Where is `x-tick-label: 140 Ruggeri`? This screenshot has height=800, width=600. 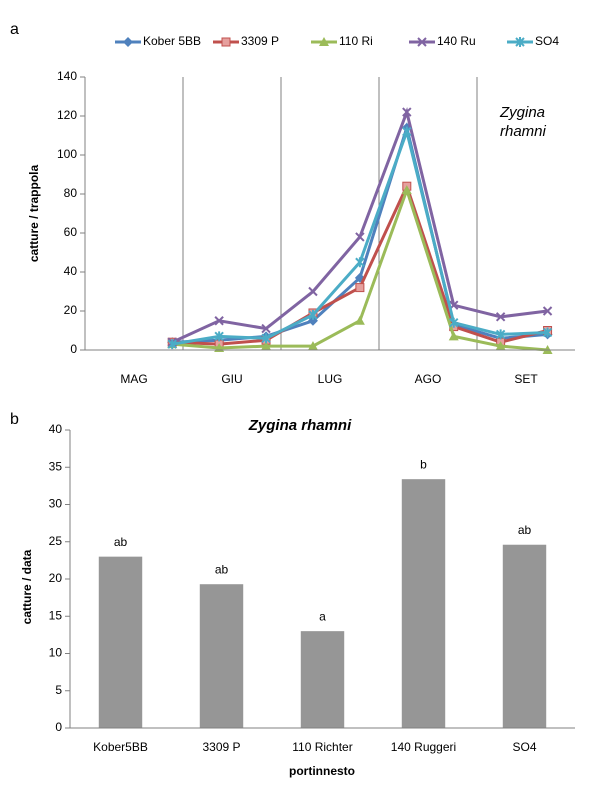
x-tick-label: 140 Ruggeri is located at coordinates (423, 747).